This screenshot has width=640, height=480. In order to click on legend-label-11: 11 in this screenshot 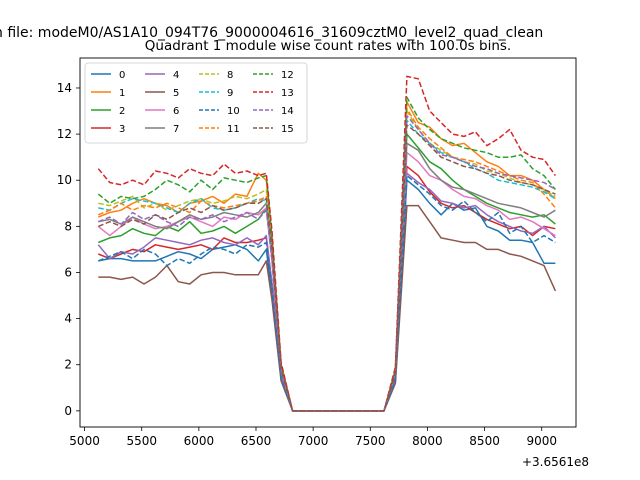, I will do `click(233, 129)`.